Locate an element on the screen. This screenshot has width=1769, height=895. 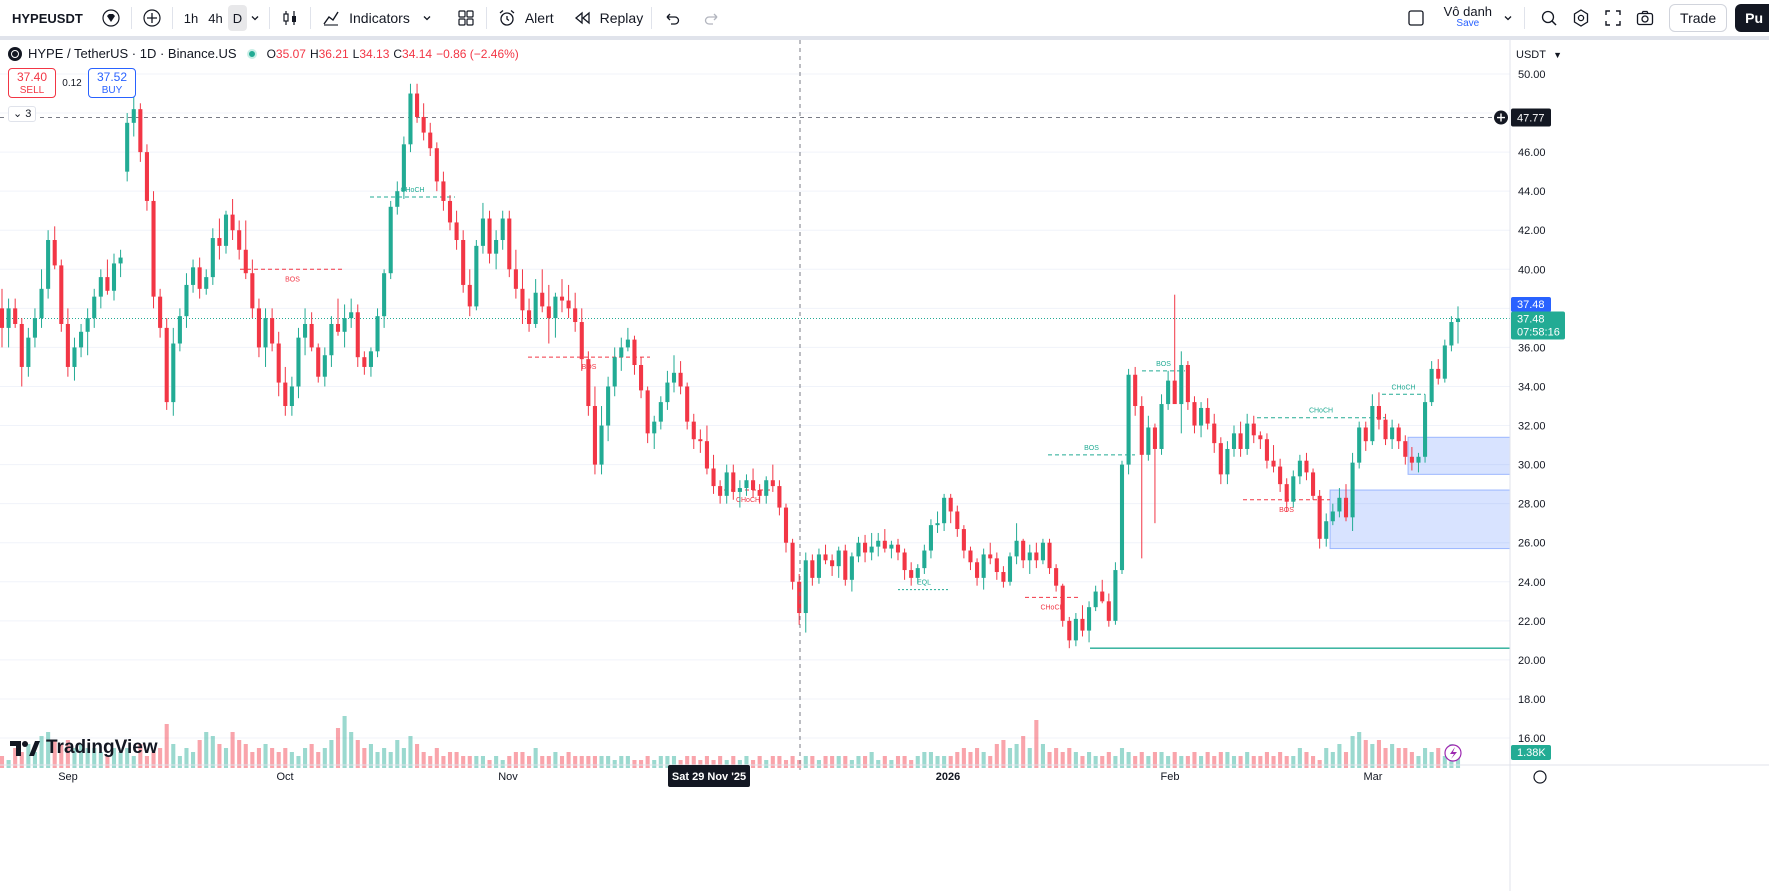
quick-search-icon is located at coordinates (1549, 18).